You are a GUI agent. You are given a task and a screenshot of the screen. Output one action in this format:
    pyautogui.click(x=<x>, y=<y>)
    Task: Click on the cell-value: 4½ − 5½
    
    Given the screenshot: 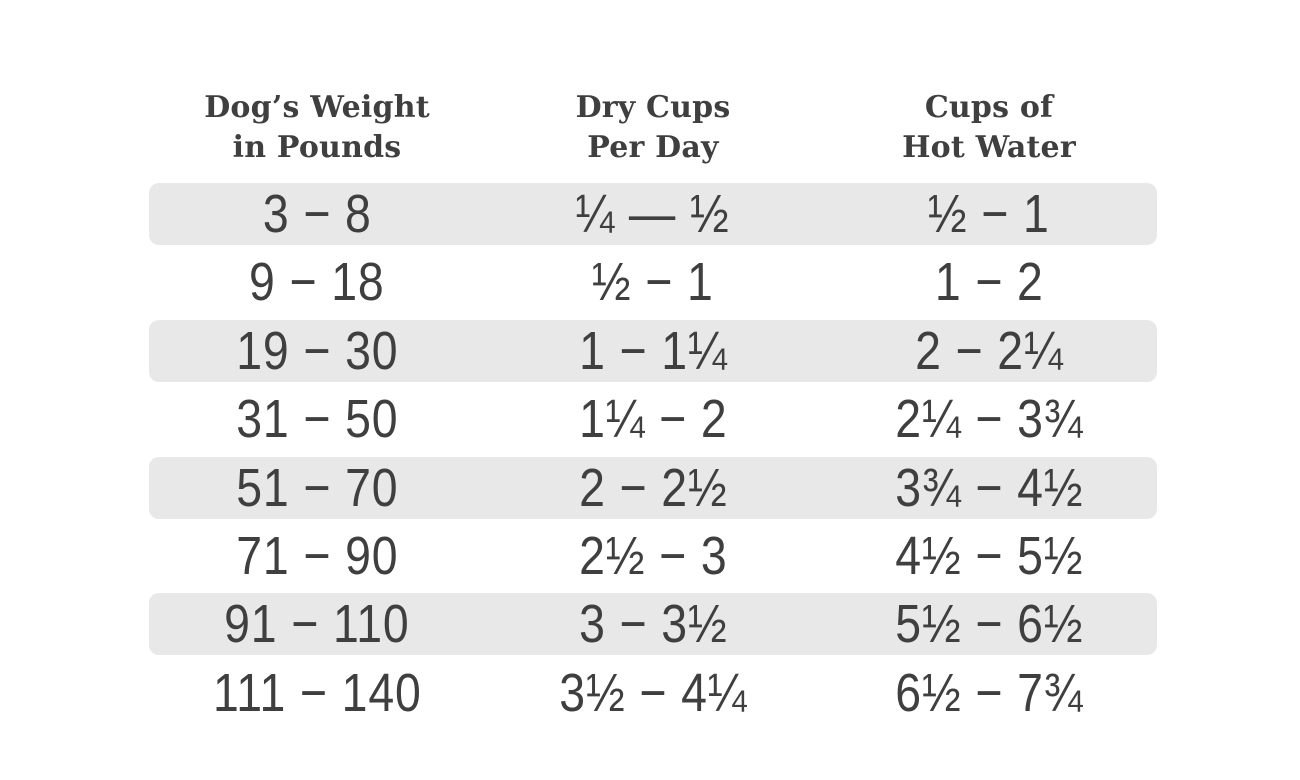 What is the action you would take?
    pyautogui.click(x=989, y=555)
    